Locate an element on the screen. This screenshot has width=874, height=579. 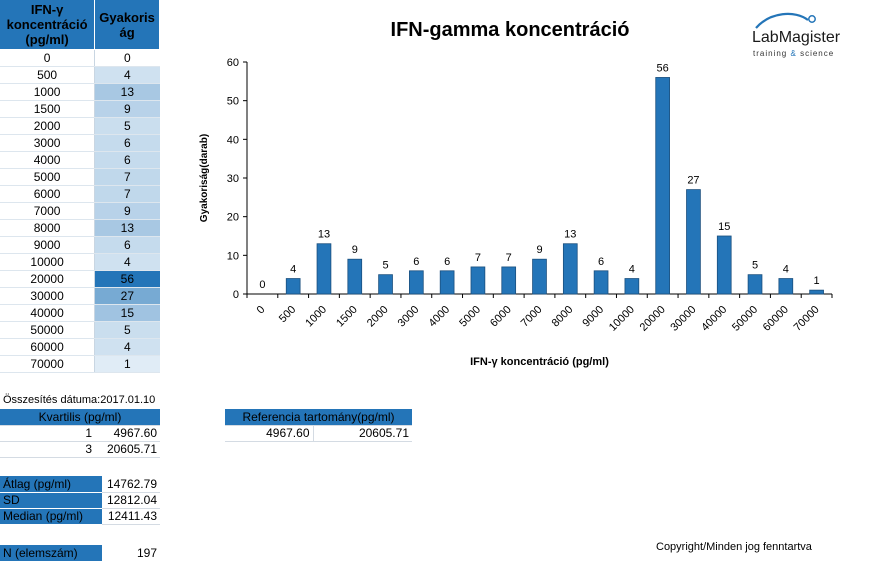
y-tick-label: 60 is located at coordinates (233, 63).